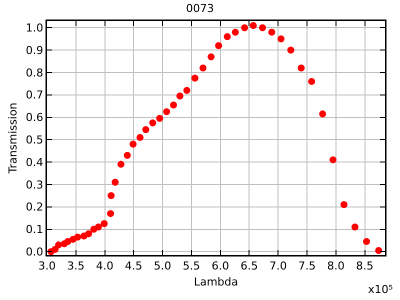 The image size is (400, 300). I want to click on x-tick-label: 6.0, so click(221, 266).